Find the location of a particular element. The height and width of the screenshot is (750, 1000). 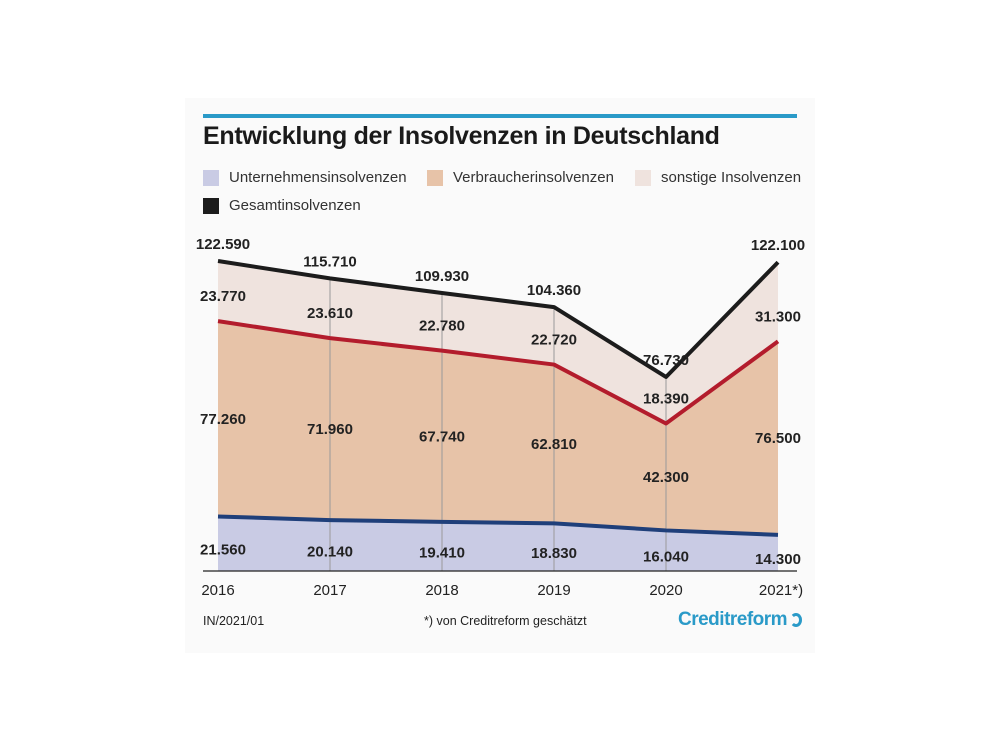

legend-swatch-total is located at coordinates (211, 205).